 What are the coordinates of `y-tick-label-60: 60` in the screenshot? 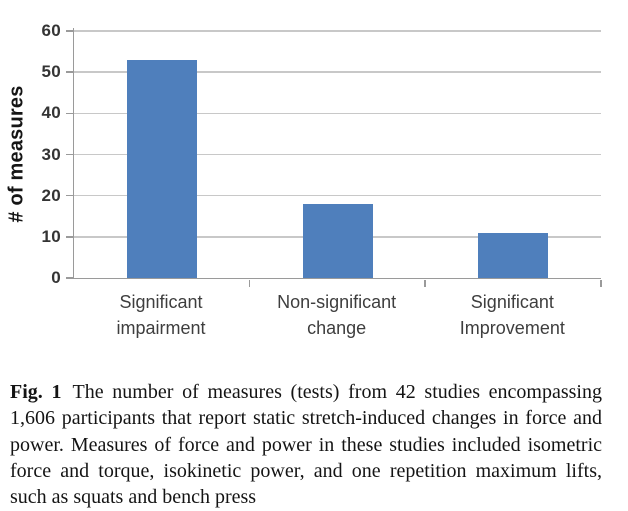 It's located at (51, 30).